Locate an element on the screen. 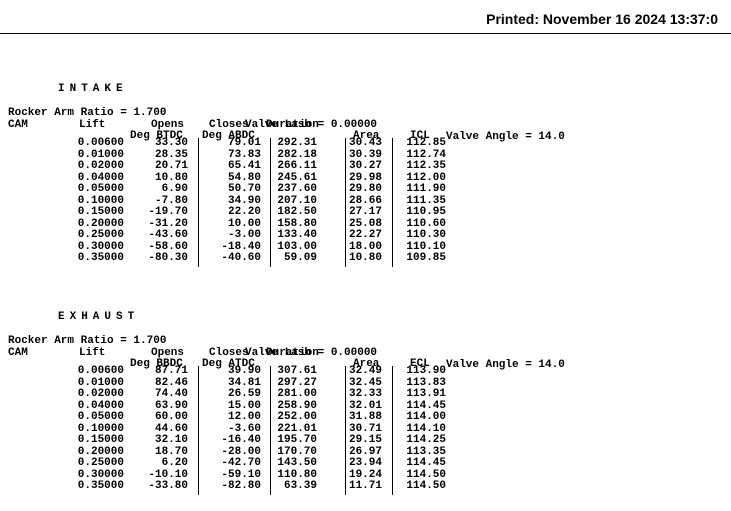  table-cell: 65.41 is located at coordinates (244, 166).